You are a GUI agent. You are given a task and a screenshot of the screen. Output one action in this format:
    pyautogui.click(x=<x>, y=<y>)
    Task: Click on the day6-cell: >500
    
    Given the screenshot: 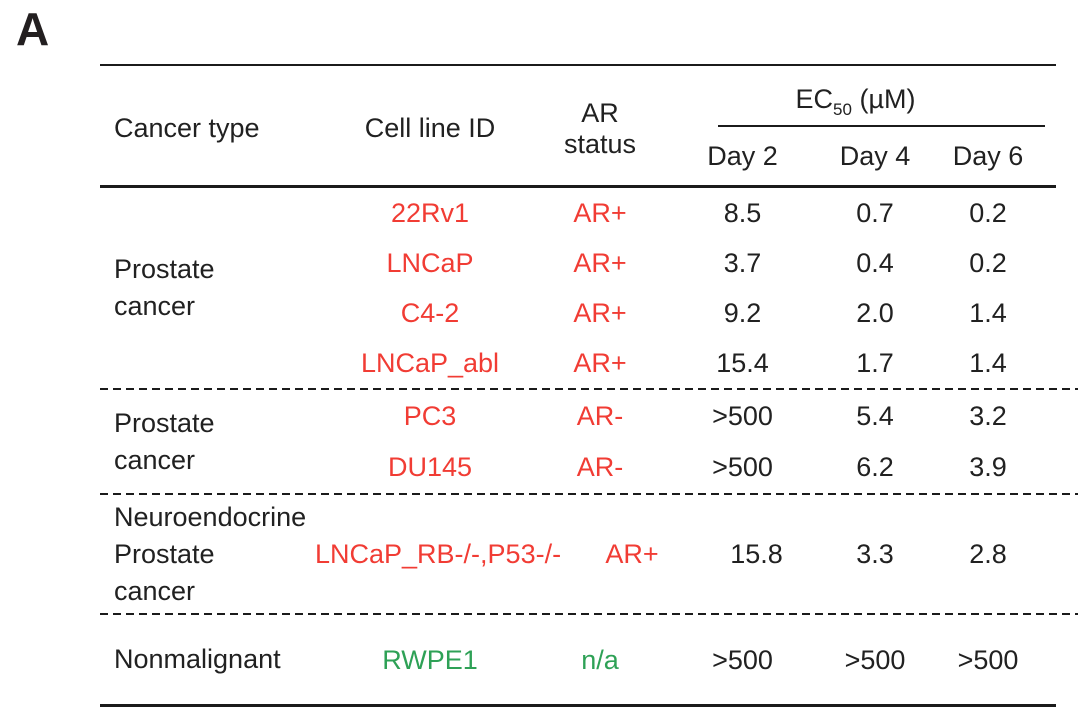 What is the action you would take?
    pyautogui.click(x=988, y=659)
    